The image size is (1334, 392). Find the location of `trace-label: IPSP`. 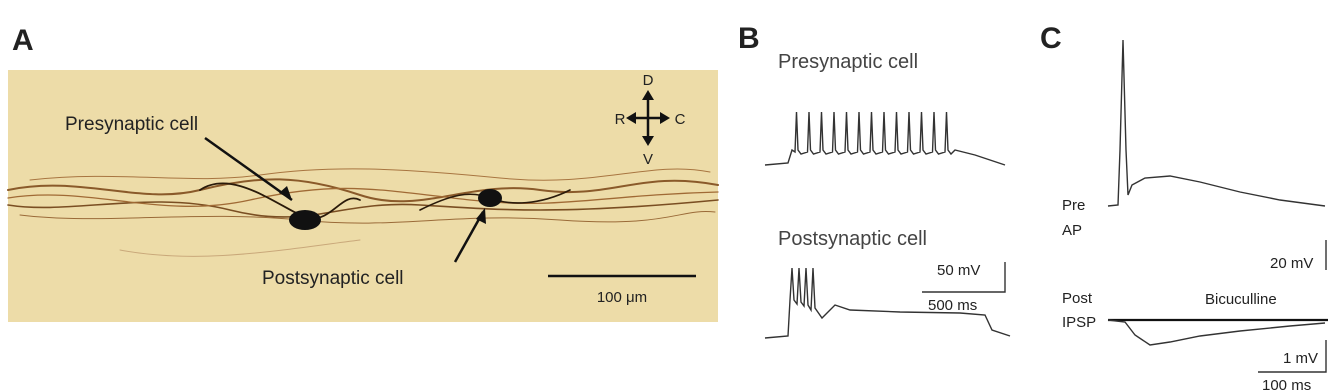

trace-label: IPSP is located at coordinates (1079, 322).